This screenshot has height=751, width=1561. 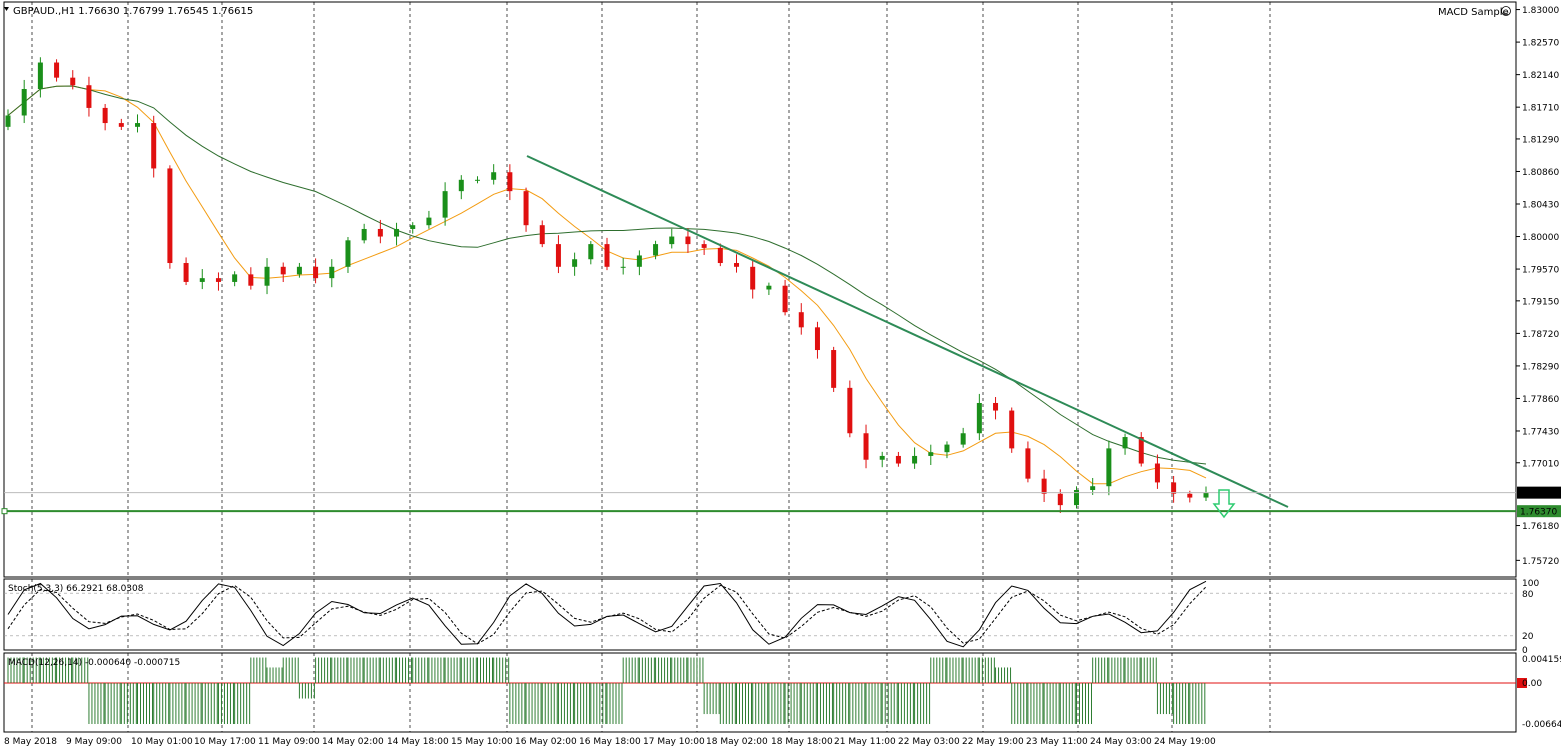 I want to click on current-price-label: 1.76615, so click(x=1538, y=494).